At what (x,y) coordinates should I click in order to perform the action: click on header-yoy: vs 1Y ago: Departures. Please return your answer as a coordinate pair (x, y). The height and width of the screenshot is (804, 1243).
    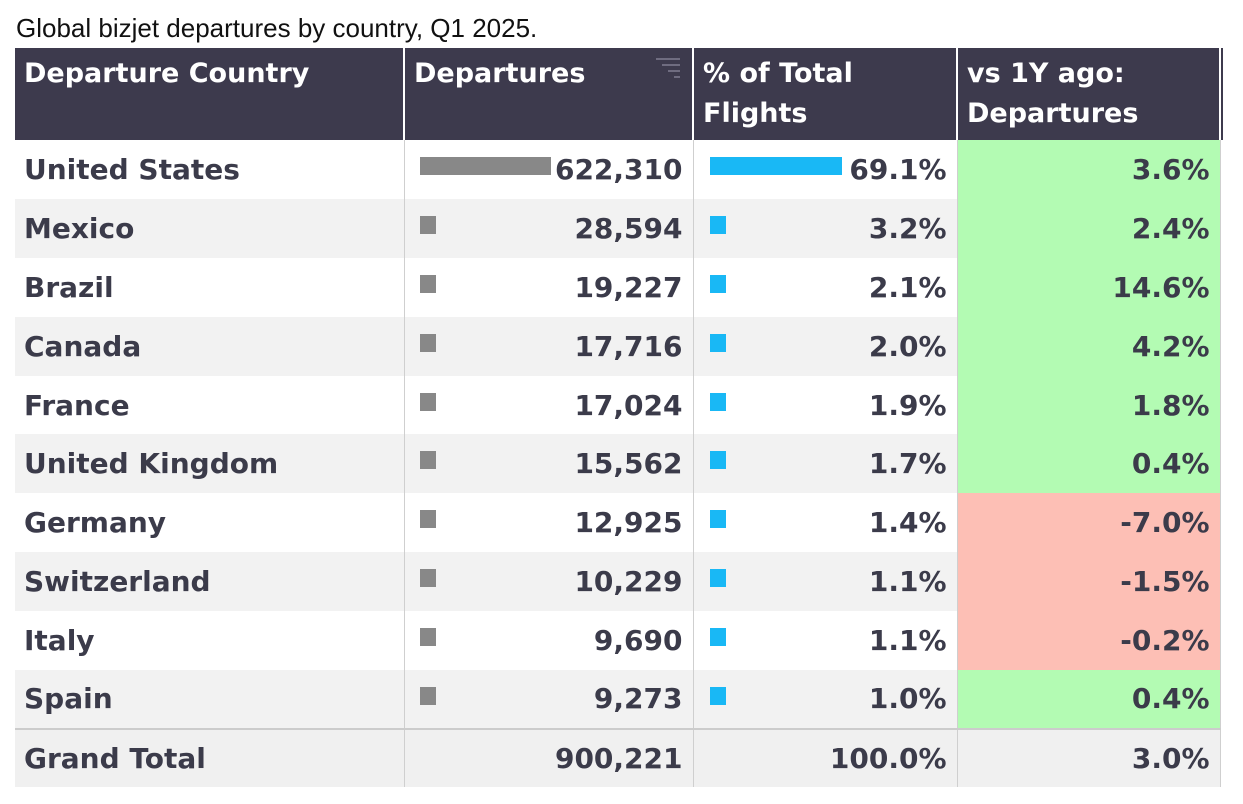
    Looking at the image, I should click on (1089, 94).